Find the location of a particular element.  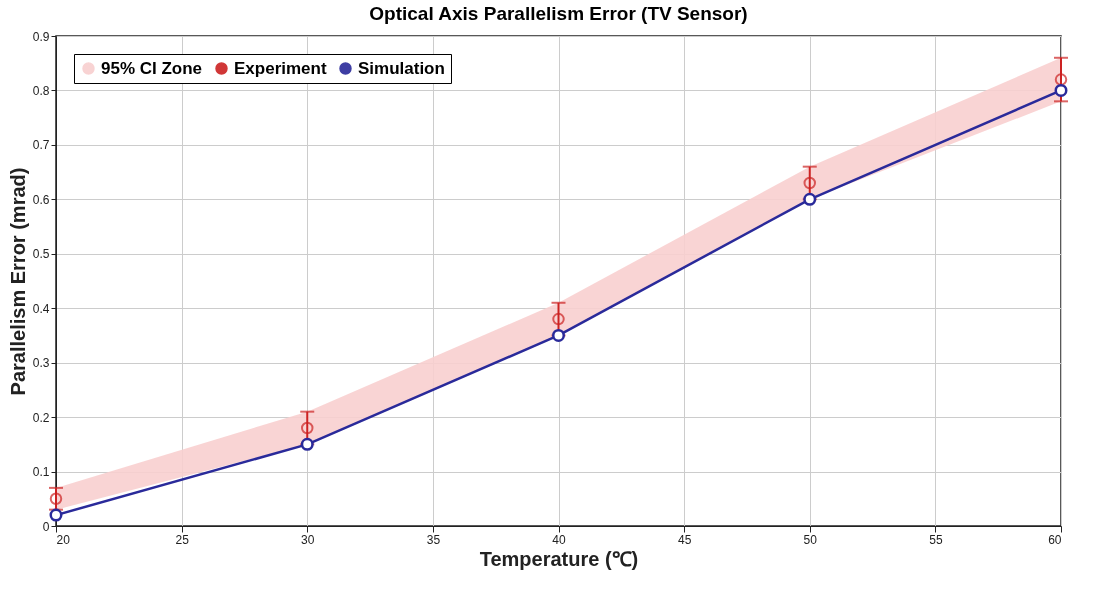

x-tick-label: 30 is located at coordinates (308, 539).